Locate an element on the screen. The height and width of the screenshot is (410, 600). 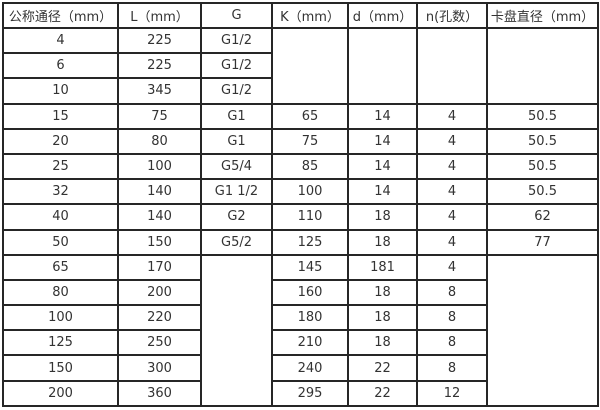
cell-n: 12 is located at coordinates (452, 393).